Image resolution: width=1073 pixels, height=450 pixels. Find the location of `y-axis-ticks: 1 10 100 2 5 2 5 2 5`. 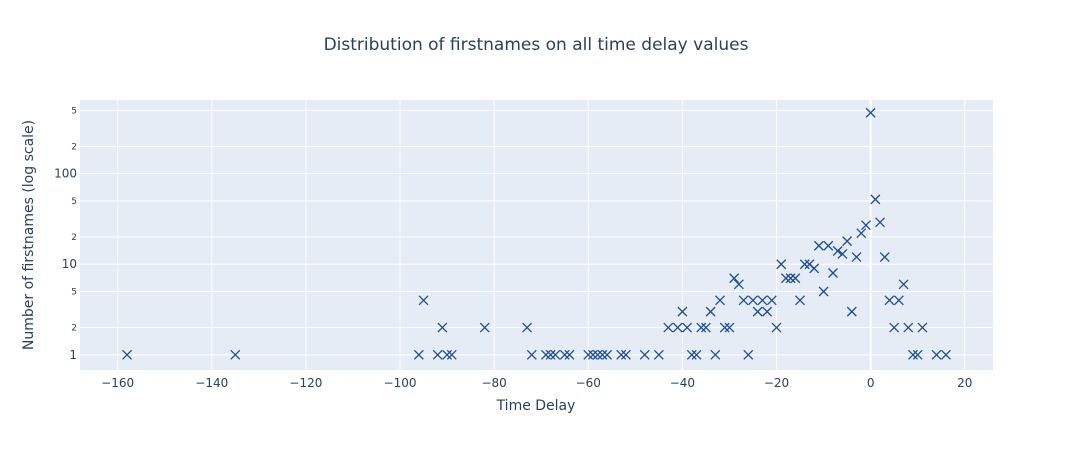

y-axis-ticks: 1 10 100 2 5 2 5 2 5 is located at coordinates (65, 234).